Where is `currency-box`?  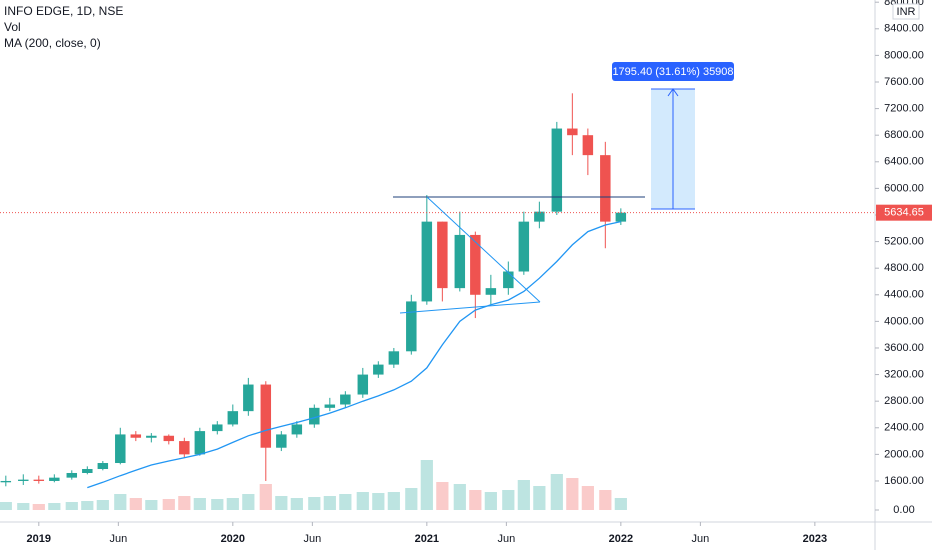
currency-box is located at coordinates (906, 11).